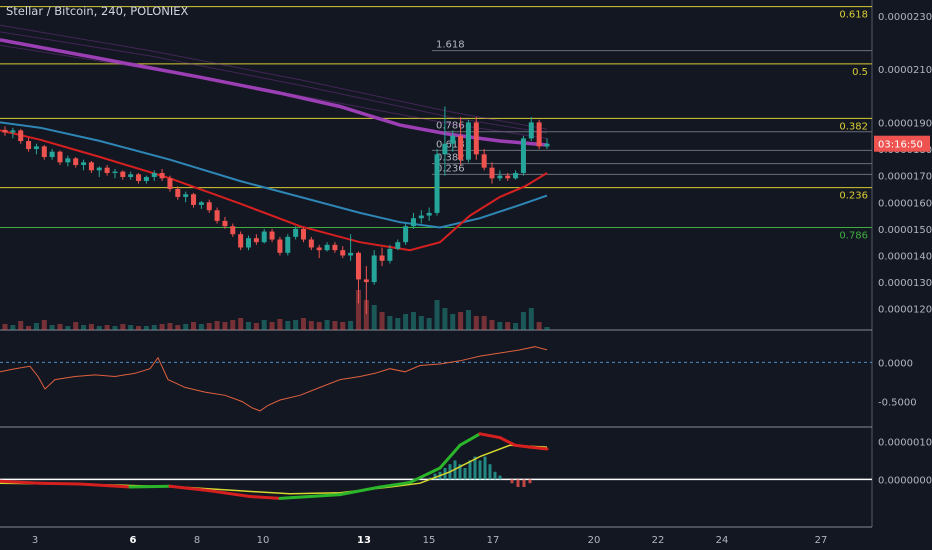 This screenshot has height=550, width=932. What do you see at coordinates (450, 168) in the screenshot?
I see `fib-local-label: 0.236` at bounding box center [450, 168].